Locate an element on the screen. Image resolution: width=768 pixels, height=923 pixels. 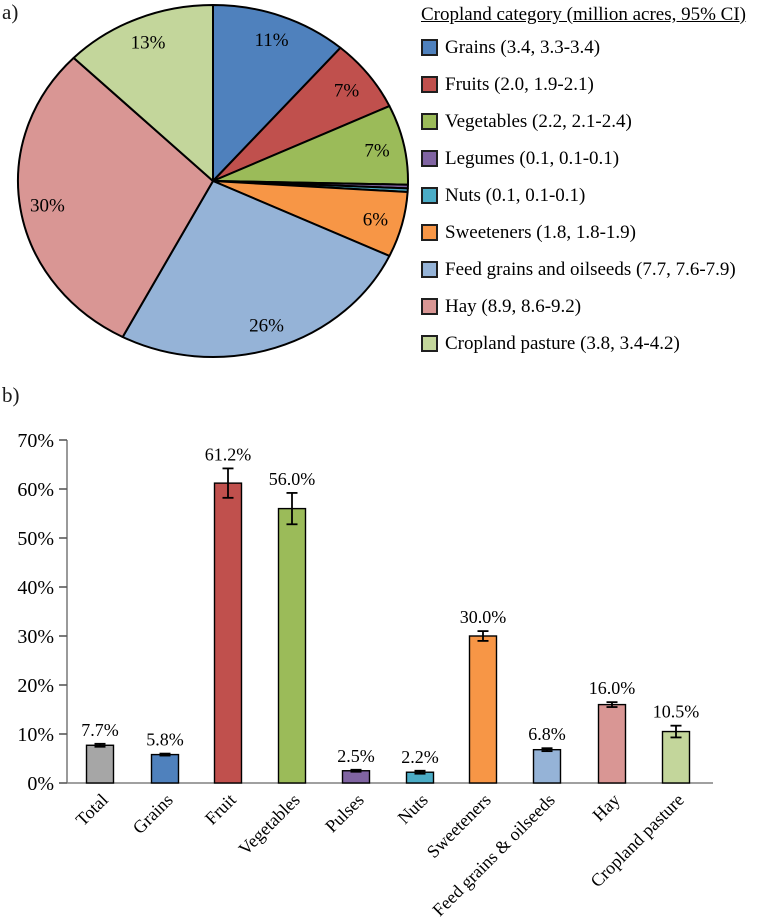
bar-cropland-pasture is located at coordinates (676, 757).